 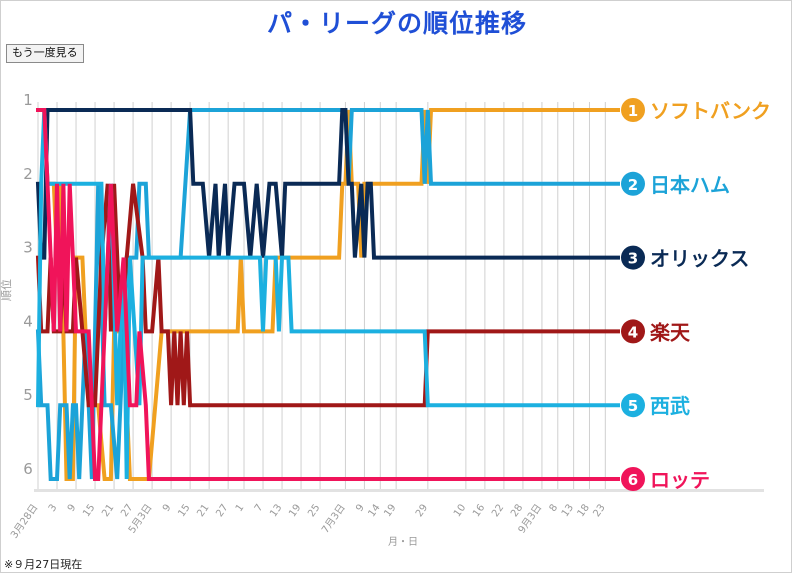 I want to click on rank-number: 2, so click(x=633, y=185).